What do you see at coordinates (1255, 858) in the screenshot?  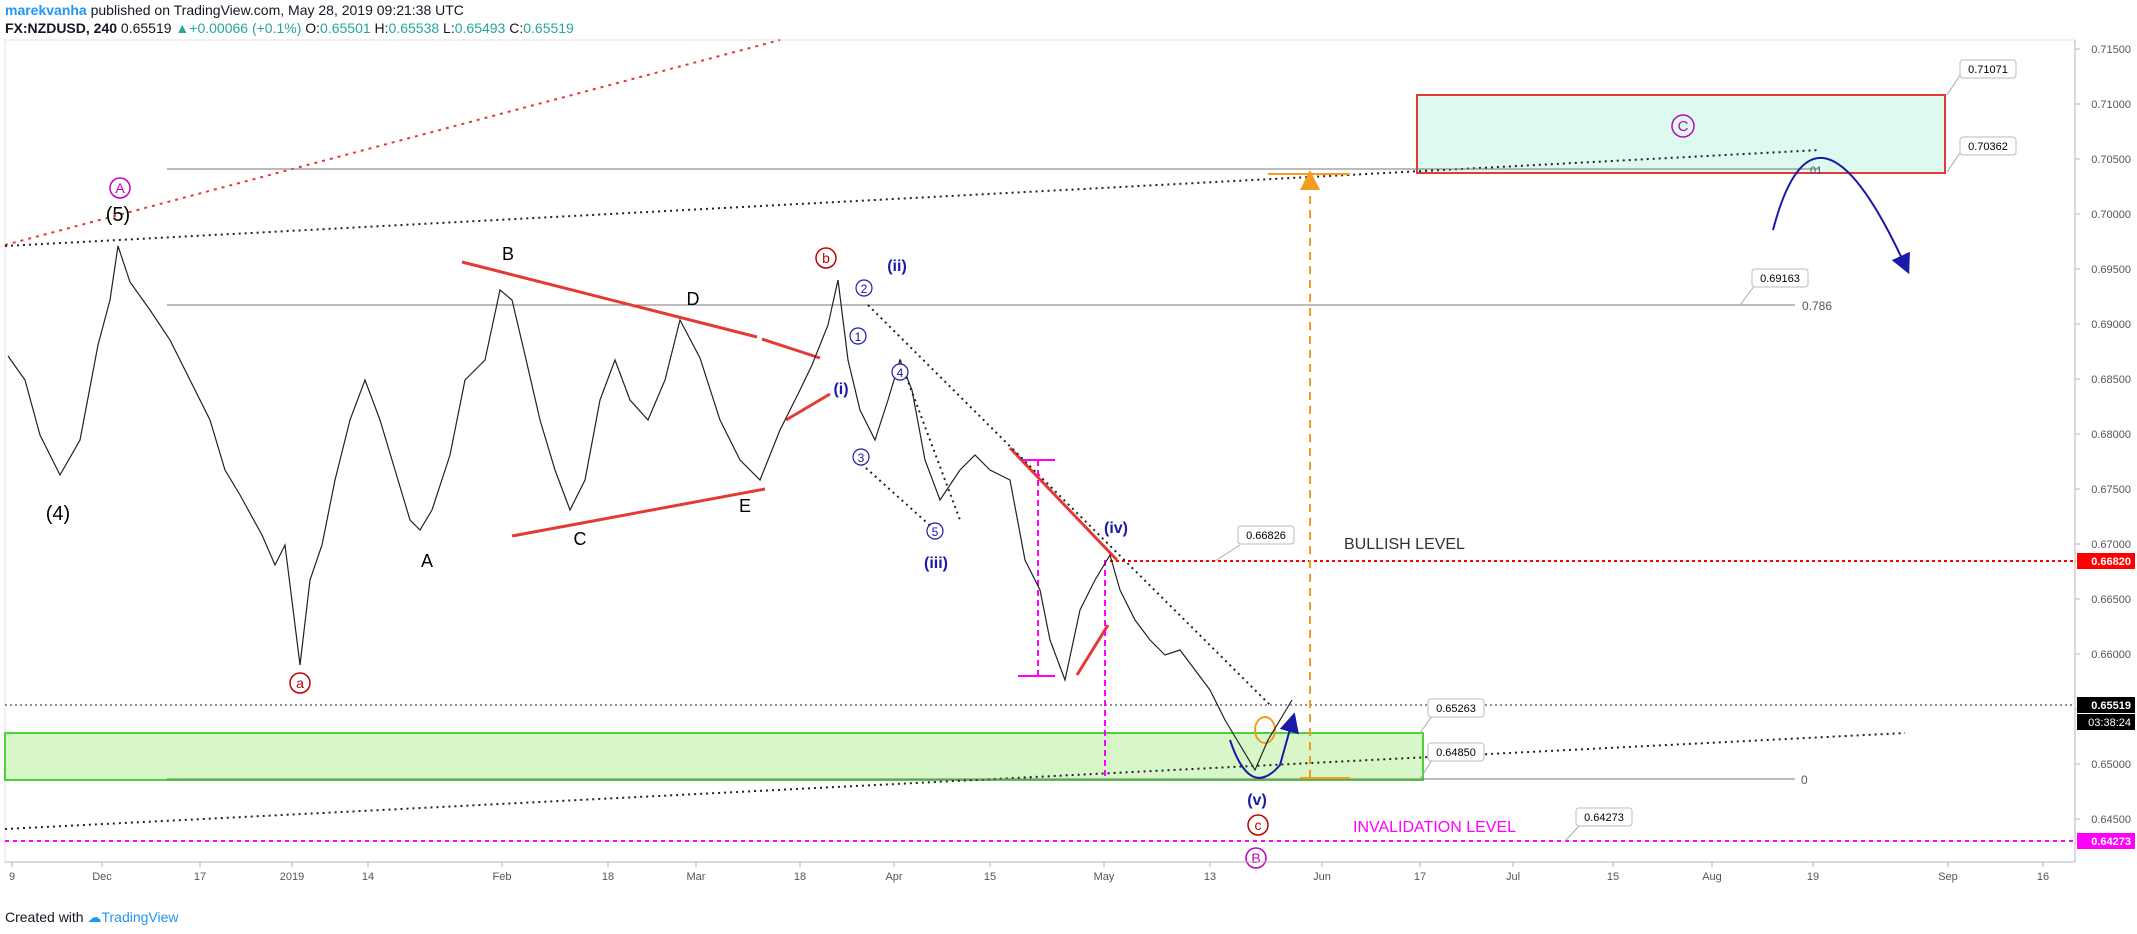 I see `wave-B-circled: B` at bounding box center [1255, 858].